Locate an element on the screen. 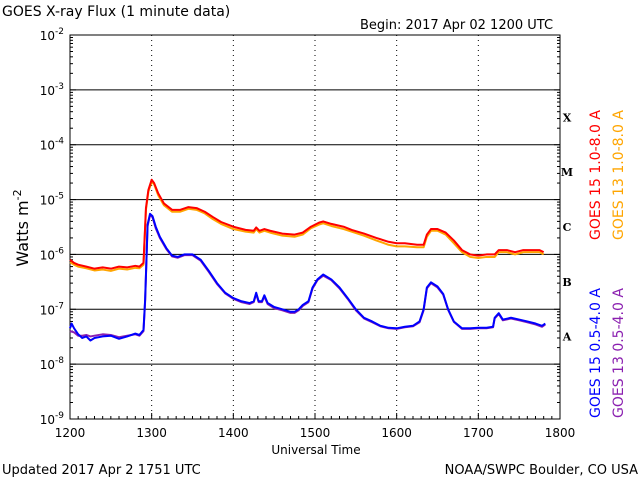 This screenshot has height=480, width=640. y-tick-label: 10⁻⁷ is located at coordinates (52, 309).